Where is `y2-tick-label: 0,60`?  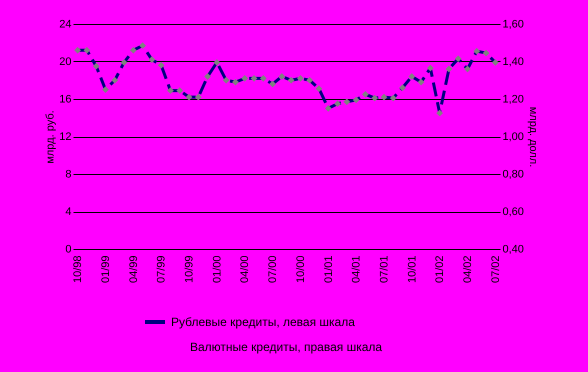
y2-tick-label: 0,60 is located at coordinates (513, 212).